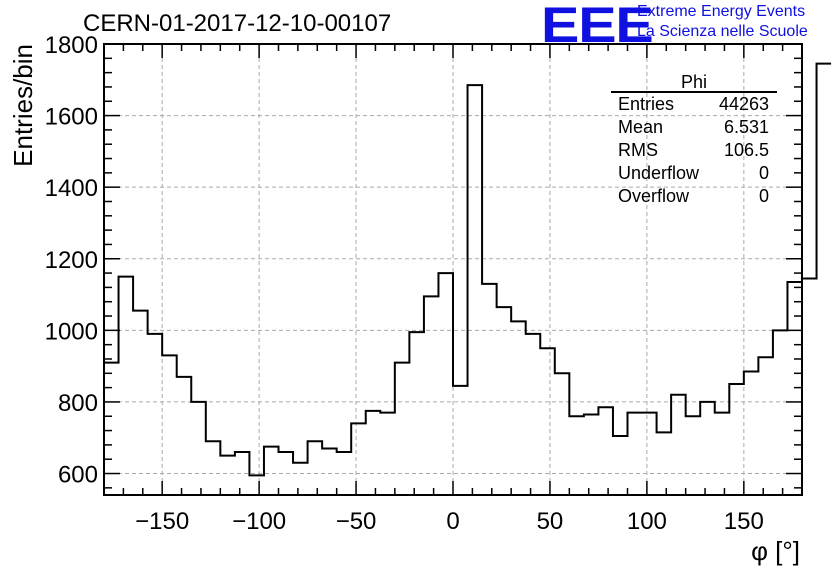  I want to click on eee-logo: EEE, so click(597, 26).